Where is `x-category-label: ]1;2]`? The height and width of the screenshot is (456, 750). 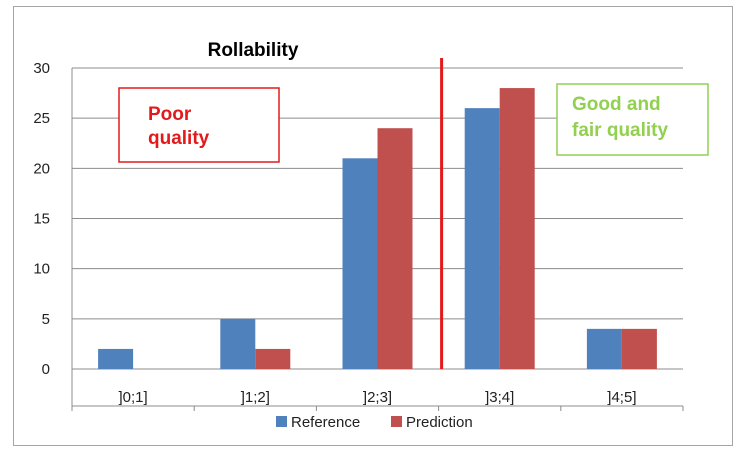 x-category-label: ]1;2] is located at coordinates (255, 397).